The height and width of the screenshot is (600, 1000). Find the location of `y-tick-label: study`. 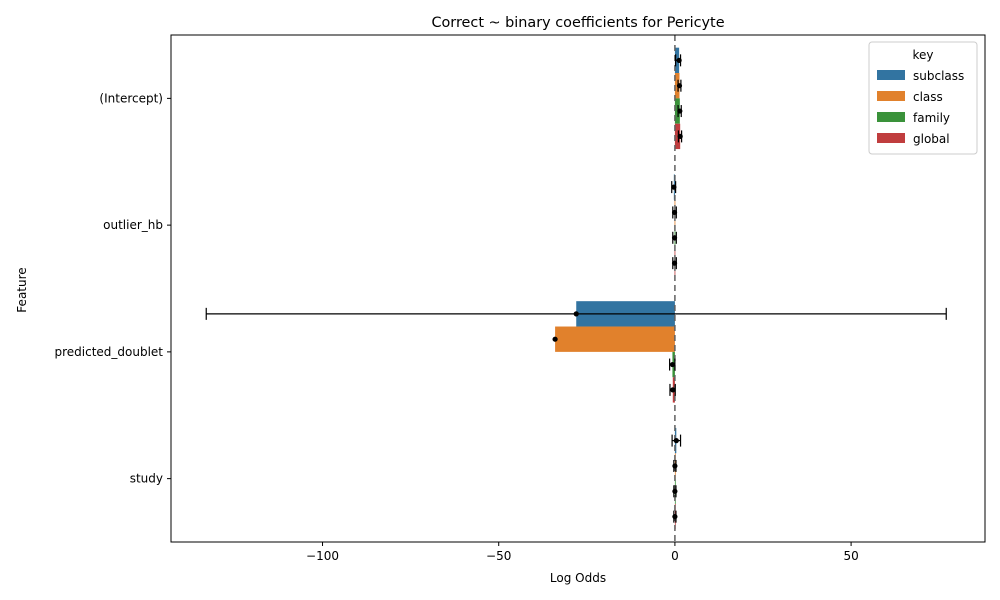

y-tick-label: study is located at coordinates (146, 479).